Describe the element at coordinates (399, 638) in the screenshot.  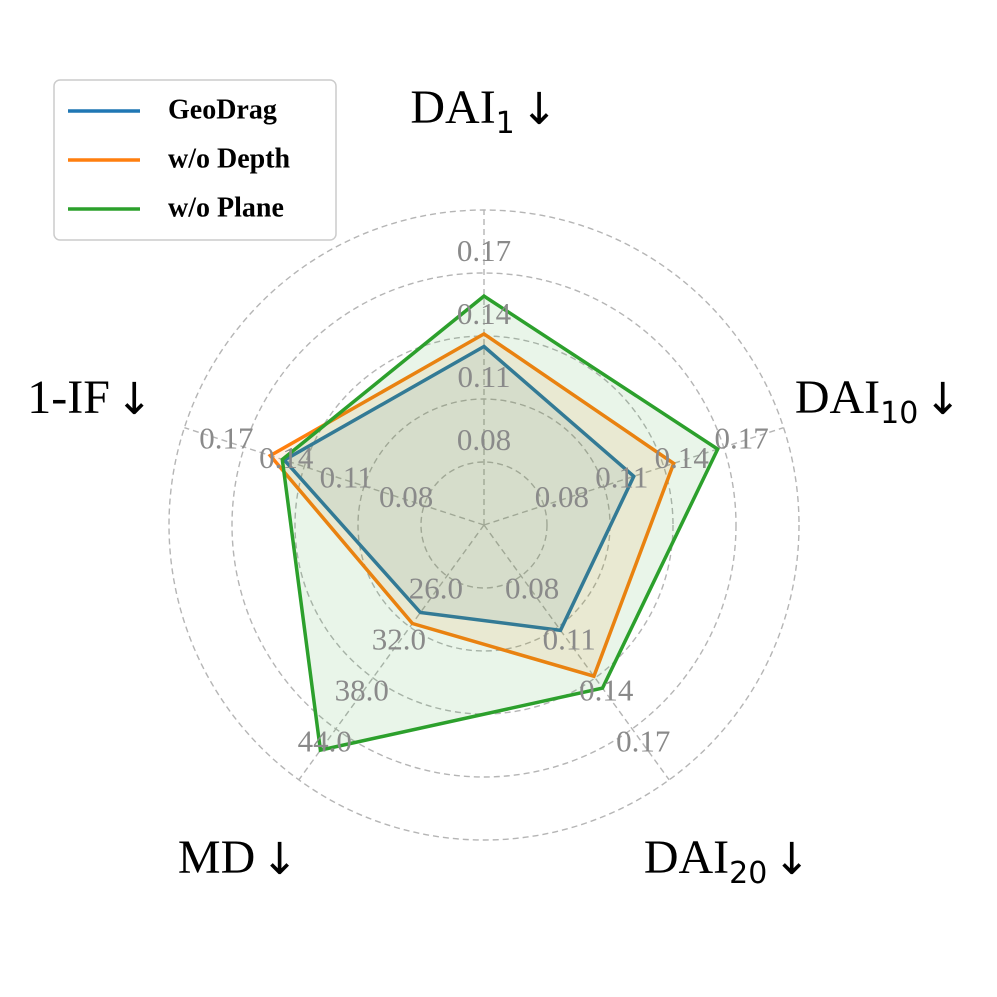
I see `tick-label: 32.0` at that location.